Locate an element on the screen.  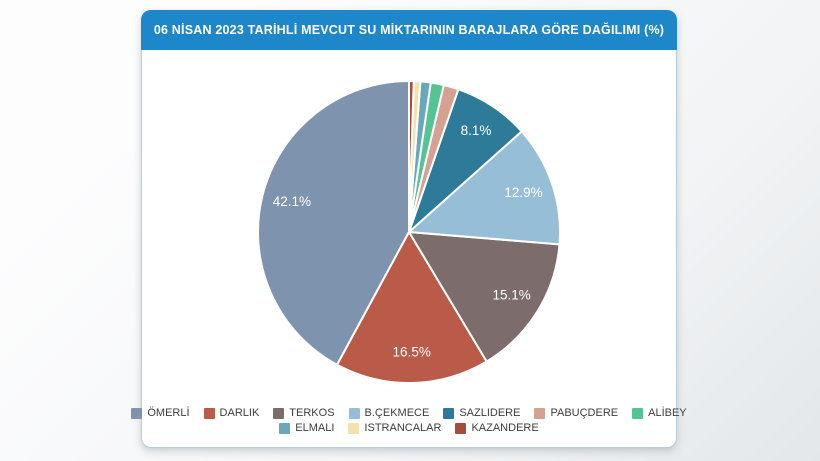
legend-item: KAZANDERE is located at coordinates (497, 428).